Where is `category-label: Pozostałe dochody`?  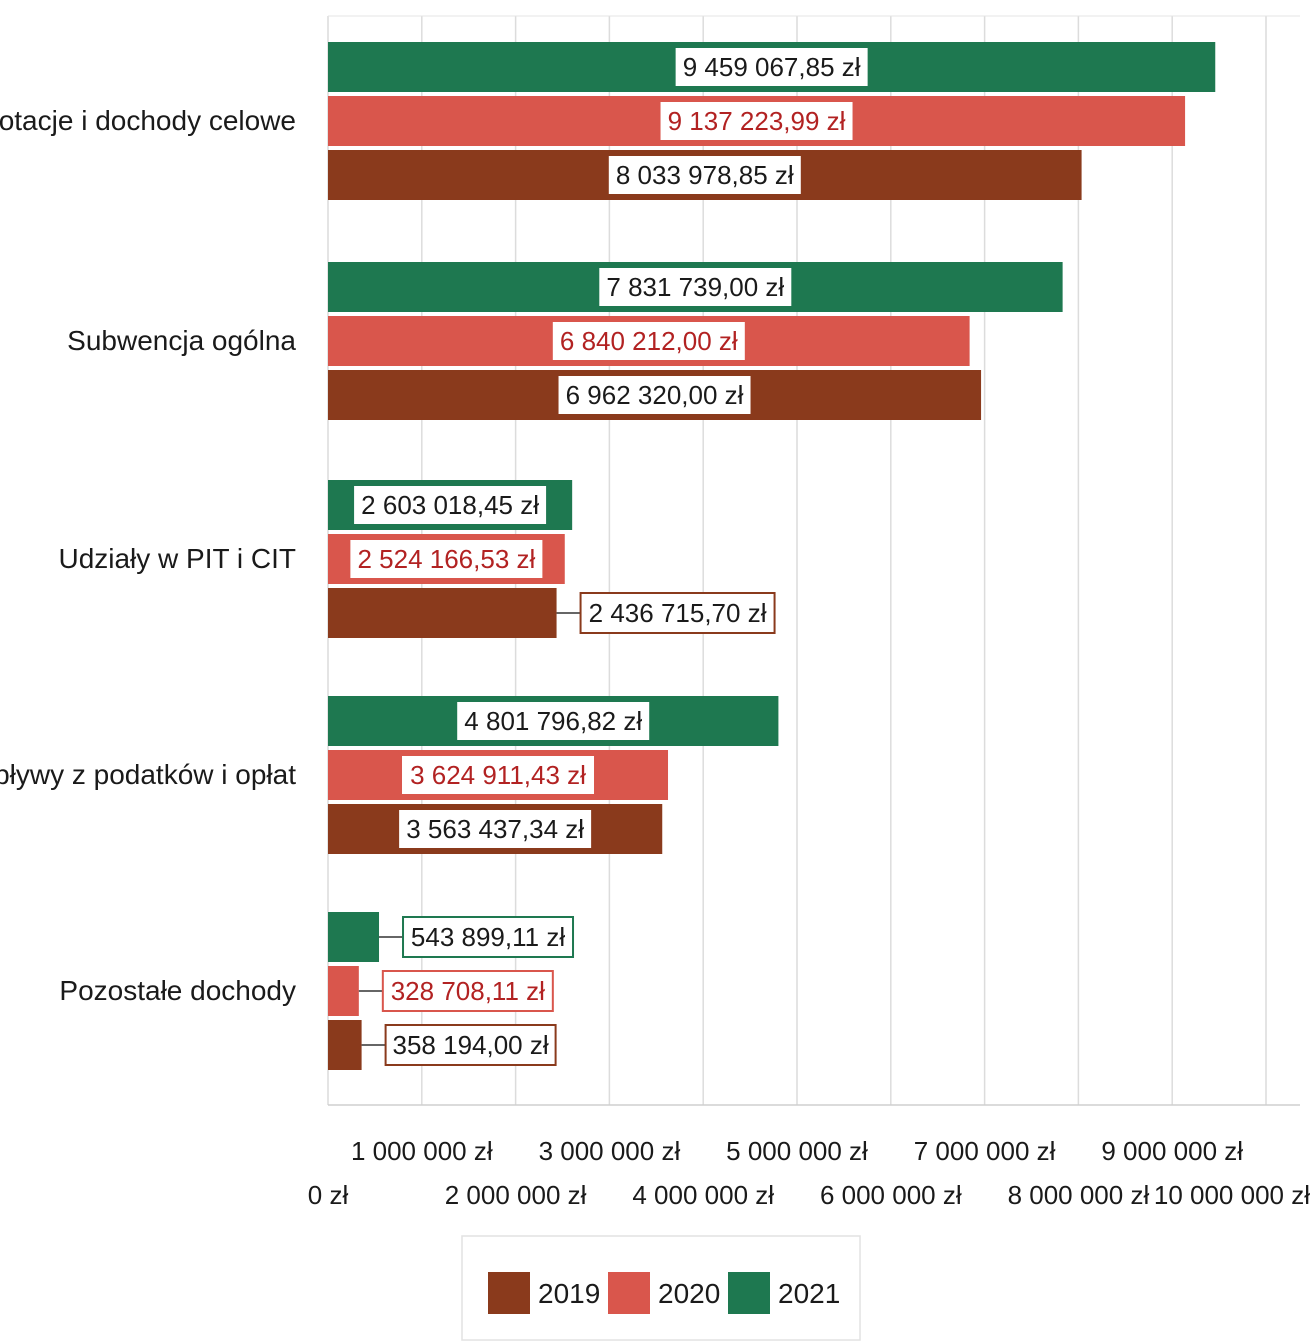
category-label: Pozostałe dochody is located at coordinates (177, 990).